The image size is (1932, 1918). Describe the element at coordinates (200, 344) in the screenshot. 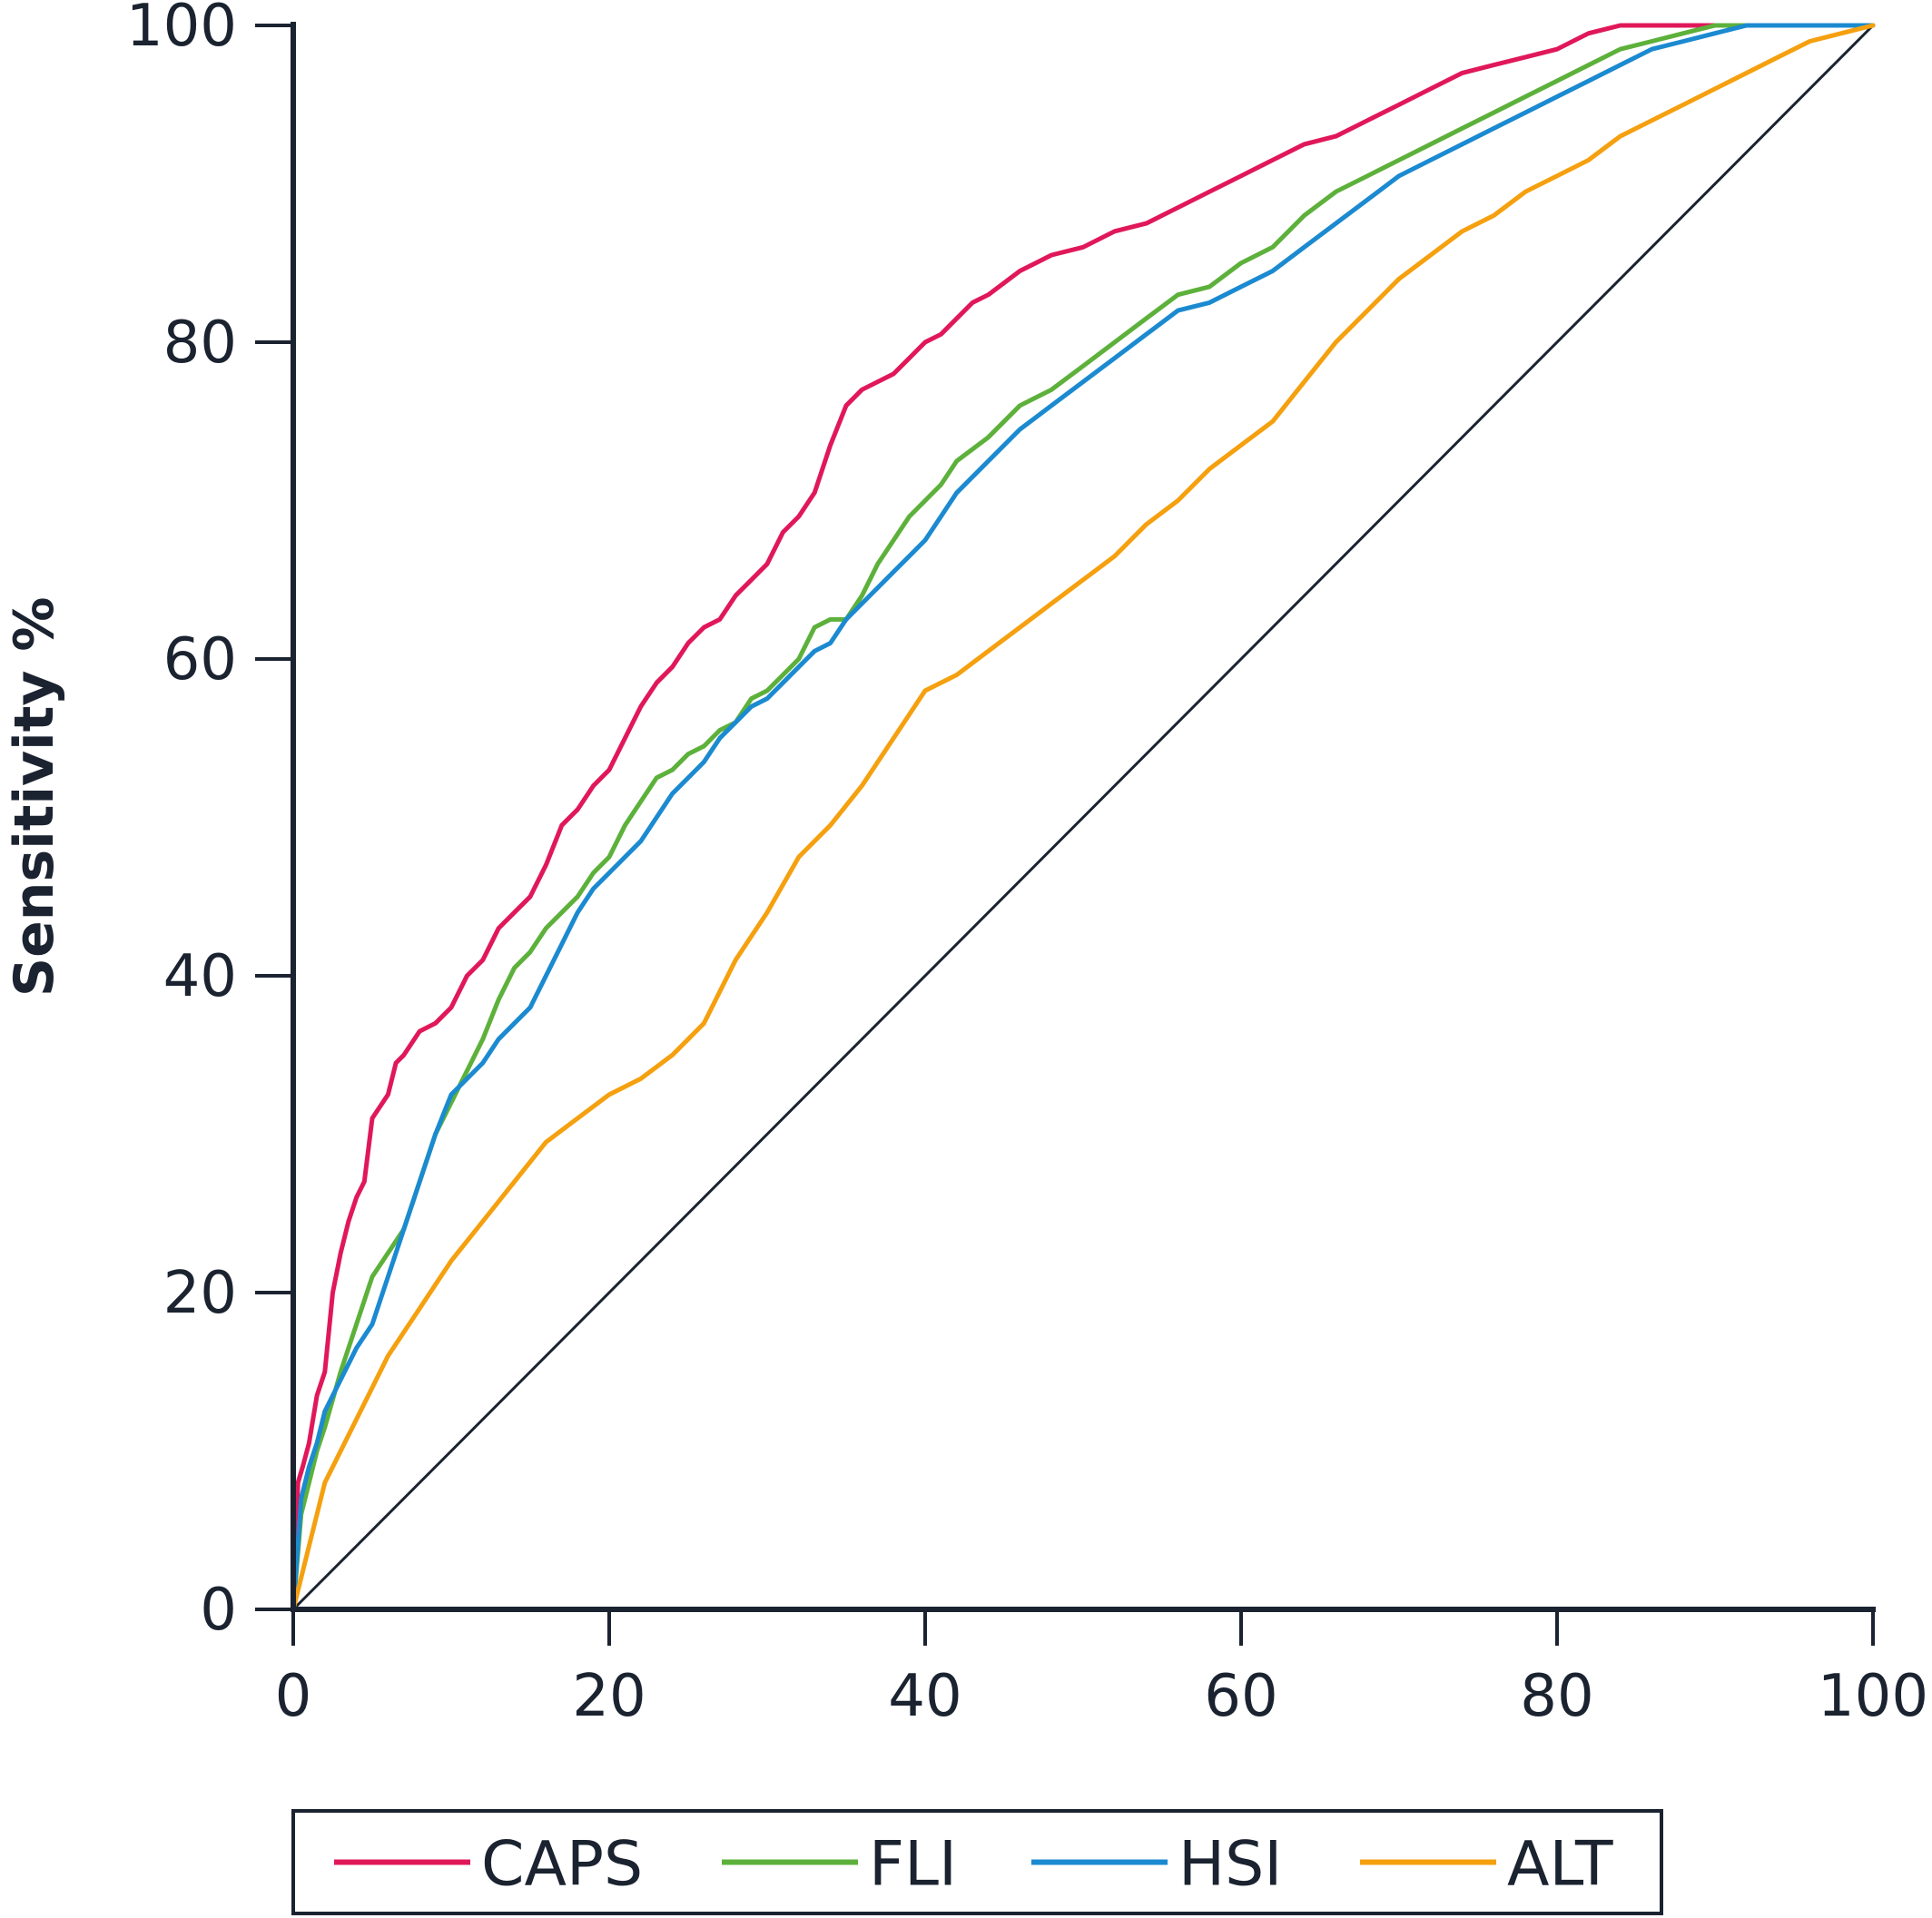

I see `y-tick-label: 80` at that location.